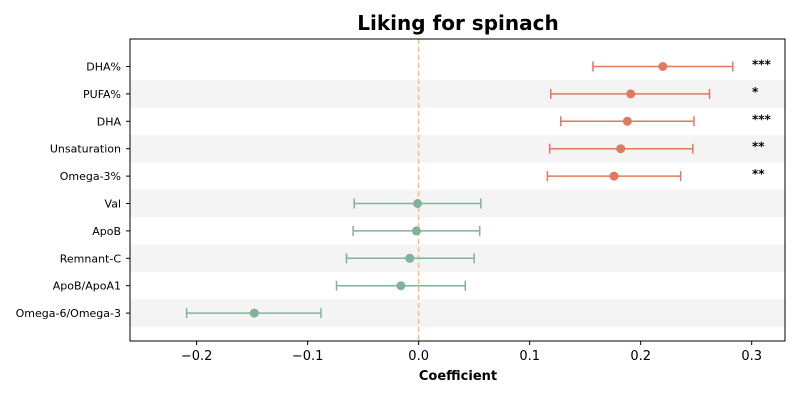 This screenshot has height=400, width=800. What do you see at coordinates (102, 94) in the screenshot?
I see `y-tick-label: PUFA%` at bounding box center [102, 94].